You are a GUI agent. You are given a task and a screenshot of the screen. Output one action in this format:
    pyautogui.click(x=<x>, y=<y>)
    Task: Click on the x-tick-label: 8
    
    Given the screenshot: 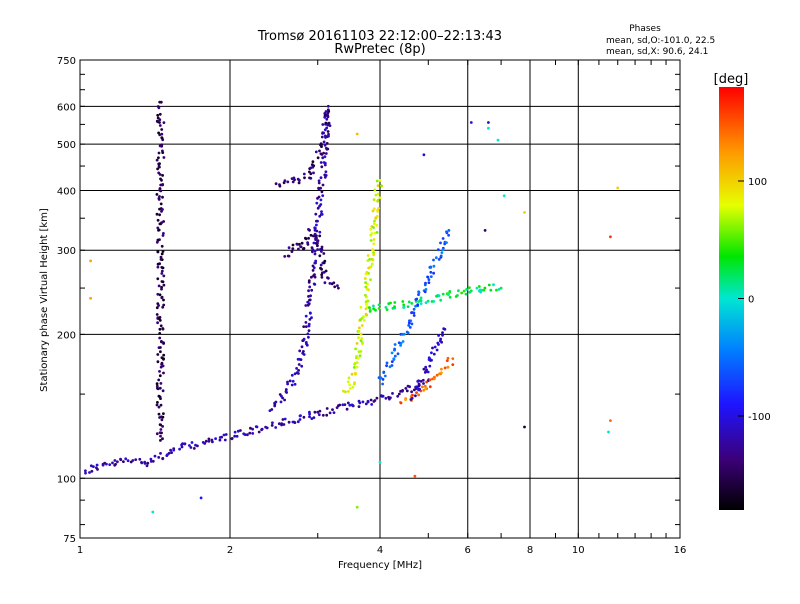 What is the action you would take?
    pyautogui.click(x=530, y=550)
    